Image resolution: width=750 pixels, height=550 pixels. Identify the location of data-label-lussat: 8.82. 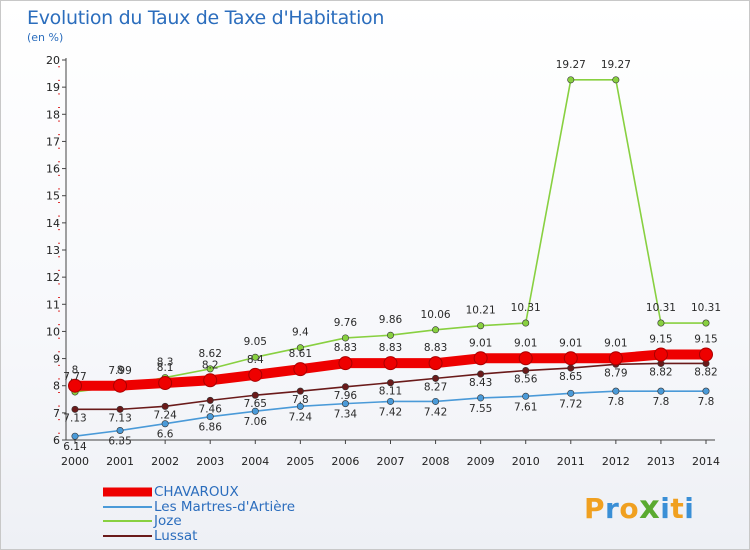
(705, 372).